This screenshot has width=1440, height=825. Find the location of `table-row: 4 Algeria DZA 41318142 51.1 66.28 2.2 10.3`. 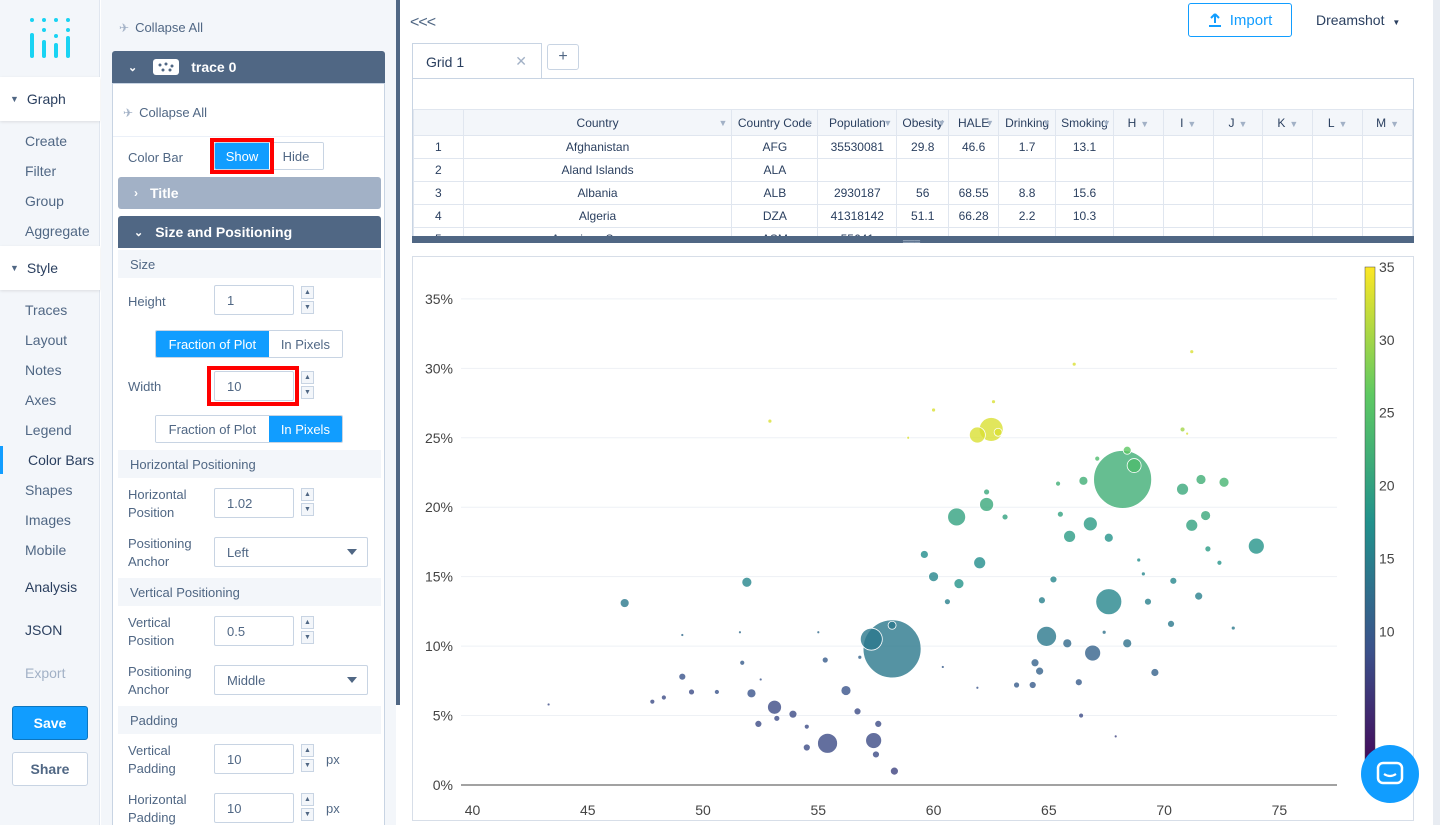

table-row: 4 Algeria DZA 41318142 51.1 66.28 2.2 10.3 is located at coordinates (913, 216).